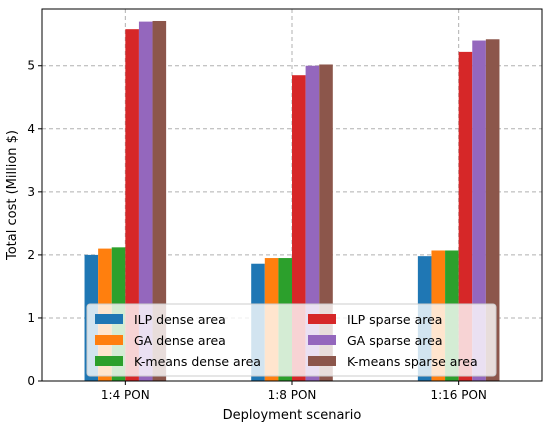 The width and height of the screenshot is (550, 428). I want to click on legend-box, so click(291, 340).